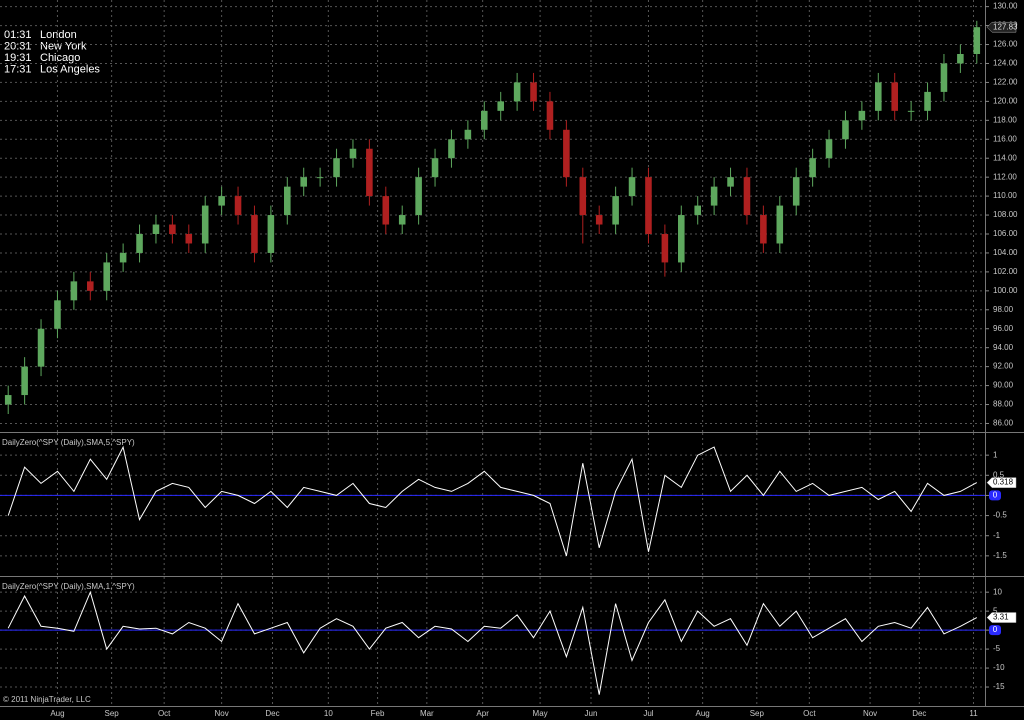  What do you see at coordinates (1003, 309) in the screenshot?
I see `y-tick-label: 98.00` at bounding box center [1003, 309].